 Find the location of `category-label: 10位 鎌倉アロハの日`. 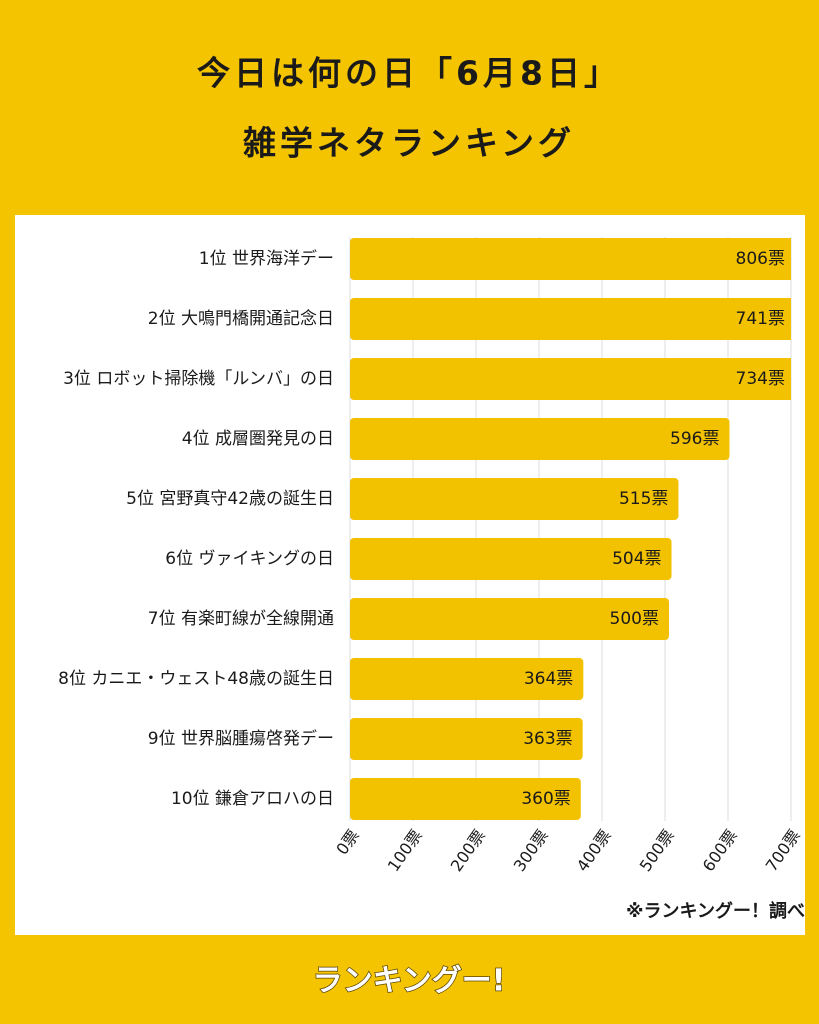

category-label: 10位 鎌倉アロハの日 is located at coordinates (252, 799).